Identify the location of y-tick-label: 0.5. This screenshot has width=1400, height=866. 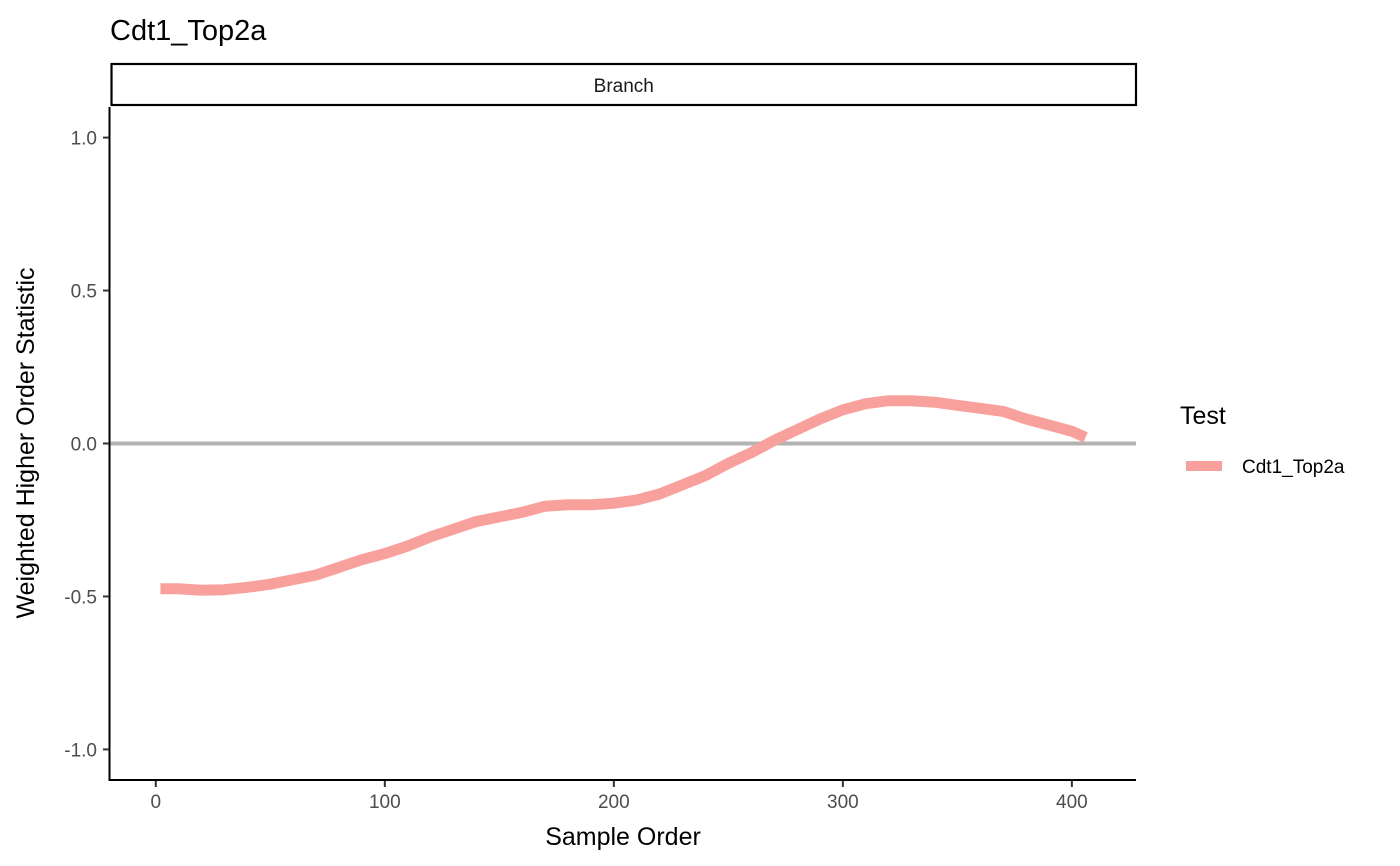
(84, 292).